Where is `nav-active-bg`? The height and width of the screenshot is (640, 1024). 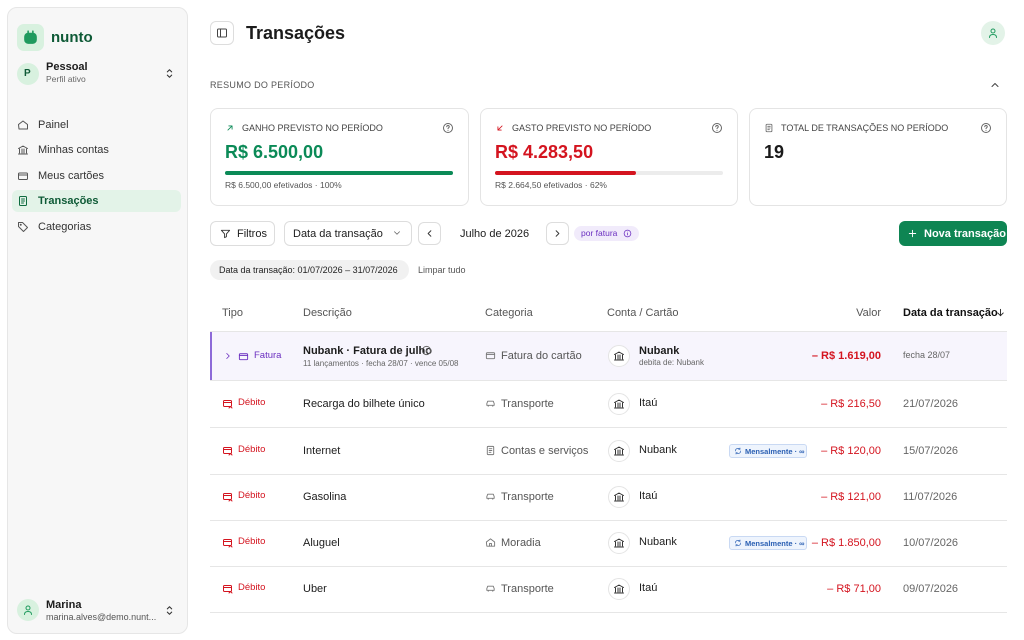
nav-active-bg is located at coordinates (96, 201).